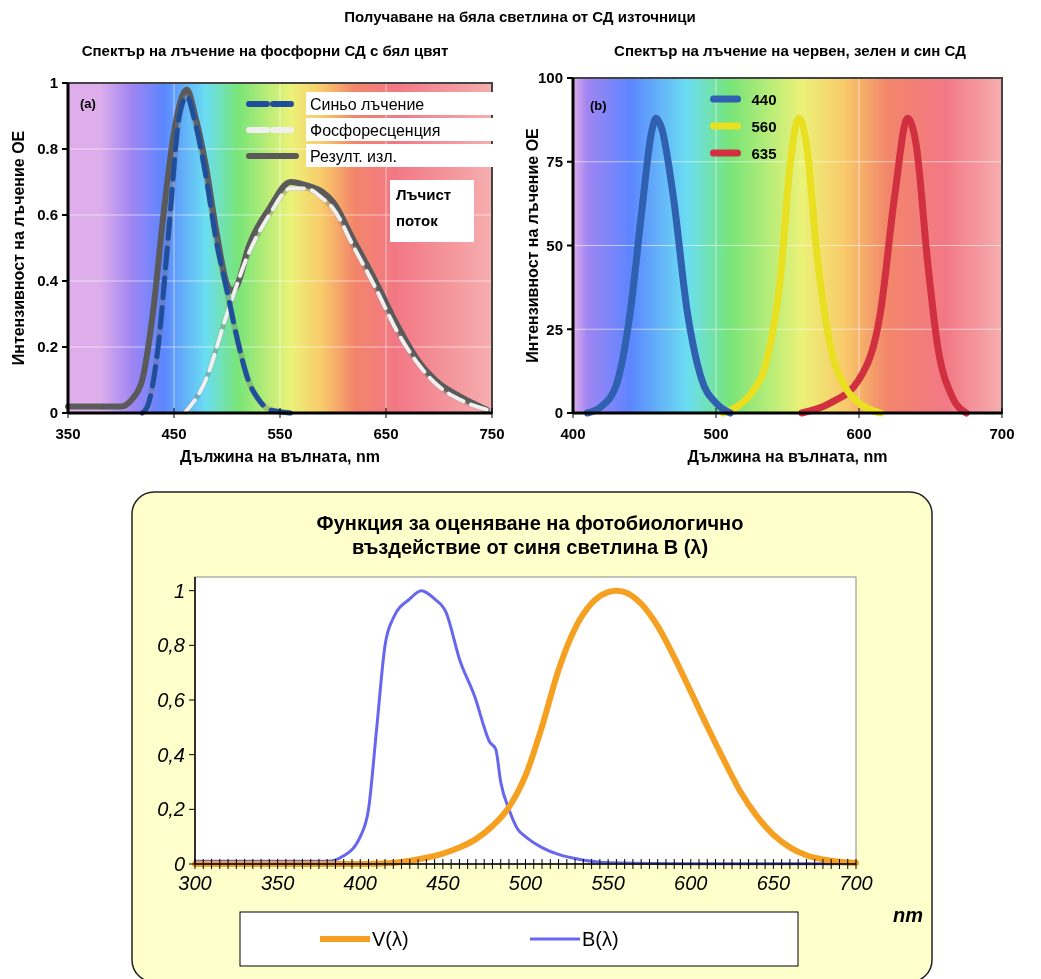 This screenshot has width=1041, height=979. I want to click on legend-label: 440, so click(764, 99).